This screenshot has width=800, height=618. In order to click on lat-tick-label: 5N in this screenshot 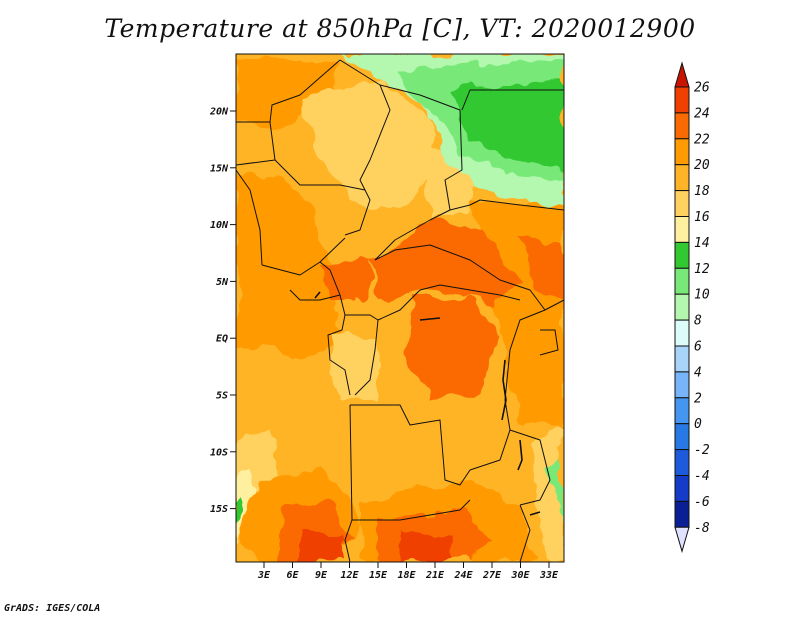, I will do `click(222, 282)`.